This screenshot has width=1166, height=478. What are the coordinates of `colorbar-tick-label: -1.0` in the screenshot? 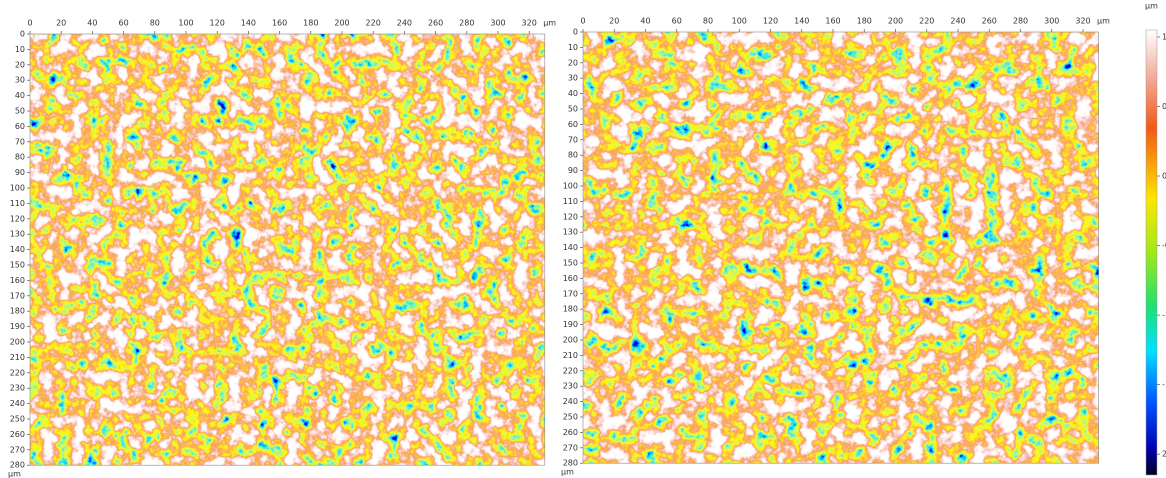 It's located at (1164, 315).